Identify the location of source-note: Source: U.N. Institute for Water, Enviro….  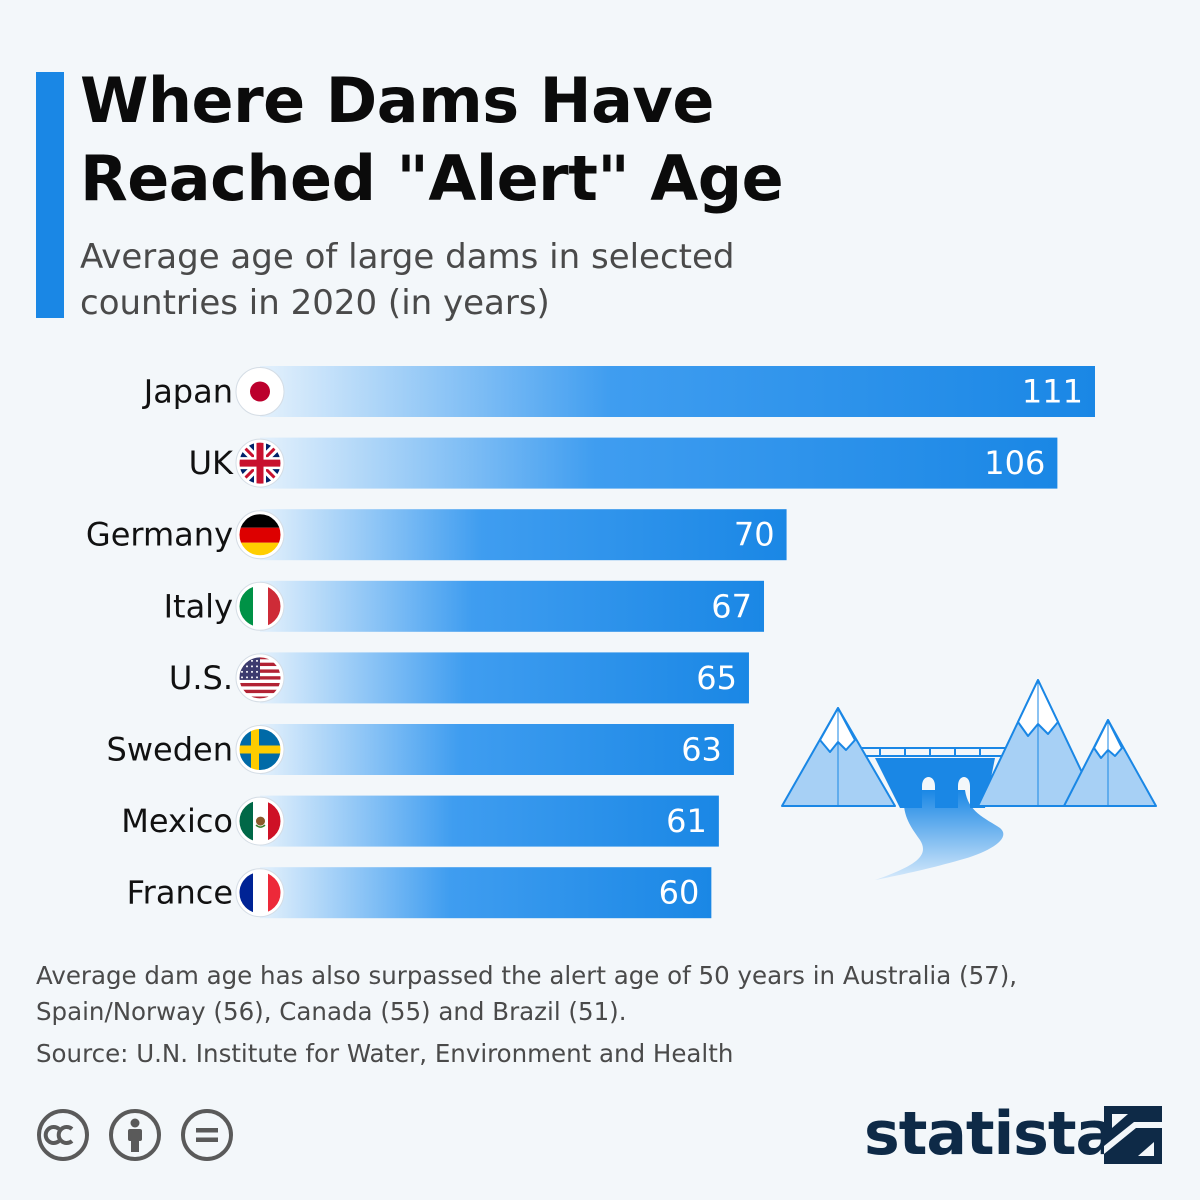
(385, 1053).